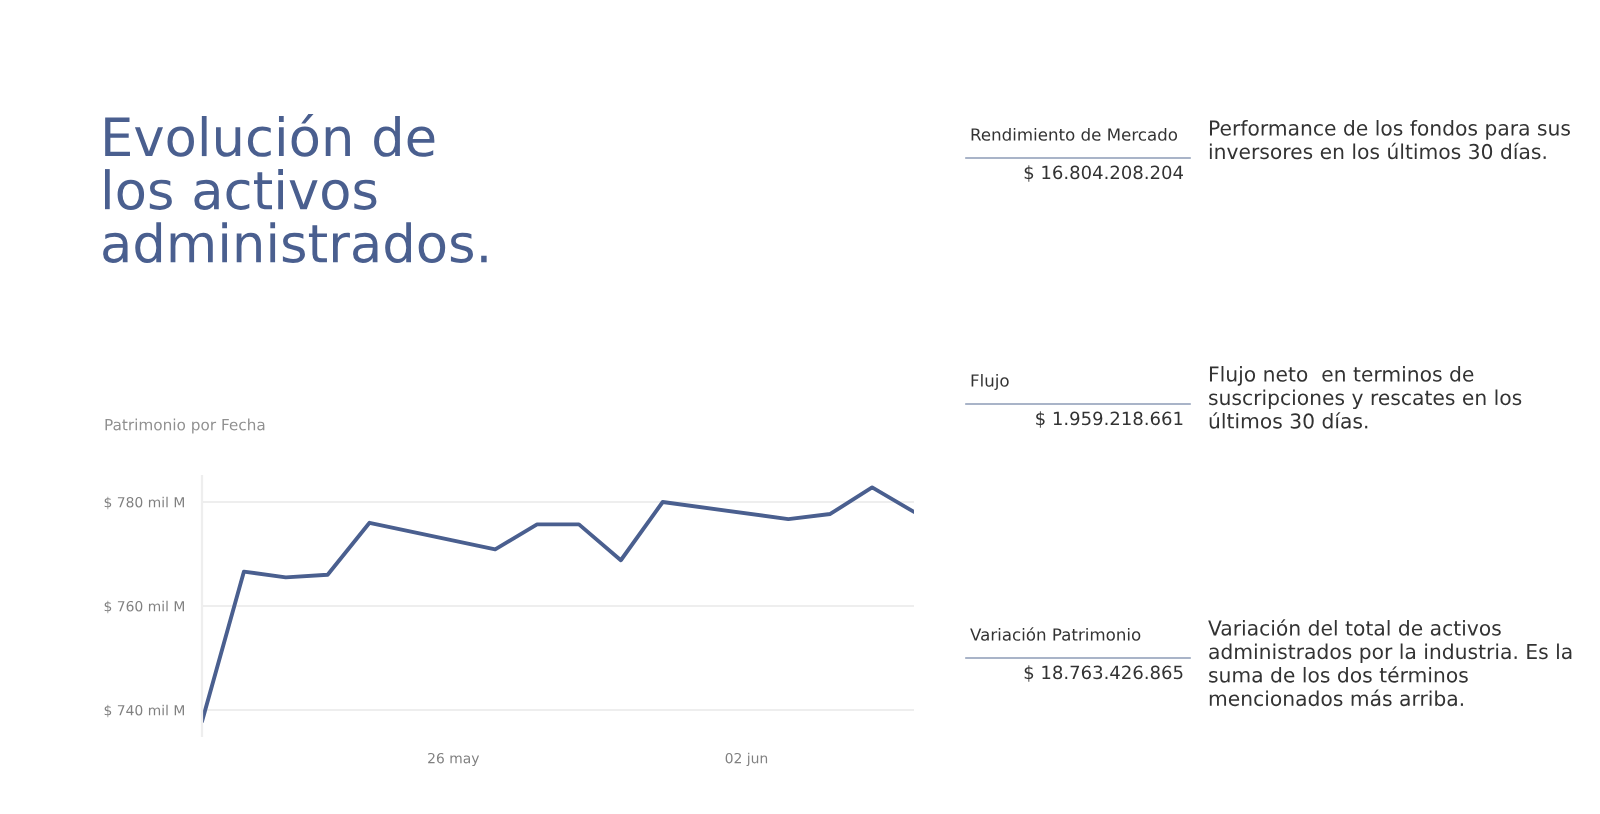  I want to click on text: $ 1.959.218.661, so click(1109, 419).